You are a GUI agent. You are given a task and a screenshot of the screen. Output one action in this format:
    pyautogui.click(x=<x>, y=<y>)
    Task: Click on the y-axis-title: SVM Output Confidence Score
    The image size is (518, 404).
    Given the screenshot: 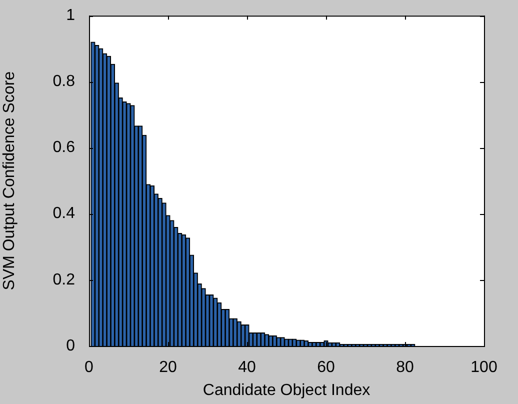 What is the action you would take?
    pyautogui.click(x=9, y=180)
    